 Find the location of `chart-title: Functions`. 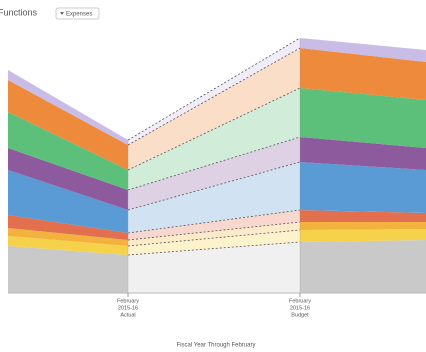

chart-title: Functions is located at coordinates (19, 12).